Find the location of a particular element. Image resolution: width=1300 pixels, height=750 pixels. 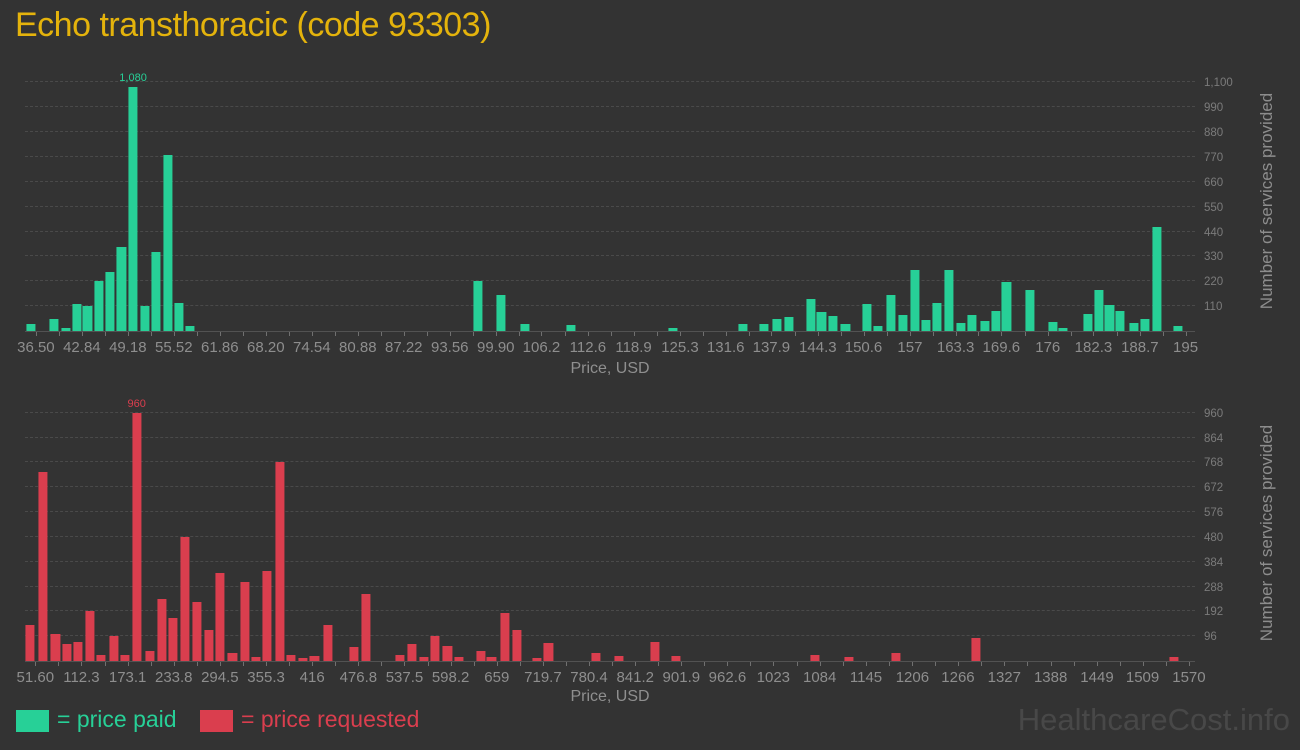

x-tick-label: 1509 is located at coordinates (1142, 677).